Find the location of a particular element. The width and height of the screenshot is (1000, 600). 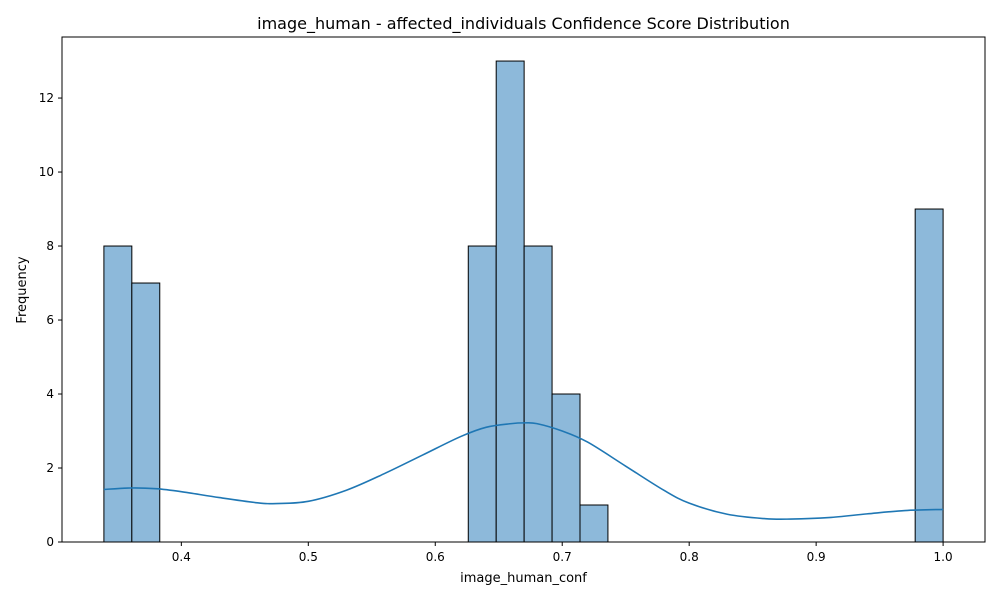

y-tick-label: 10 is located at coordinates (46, 172).